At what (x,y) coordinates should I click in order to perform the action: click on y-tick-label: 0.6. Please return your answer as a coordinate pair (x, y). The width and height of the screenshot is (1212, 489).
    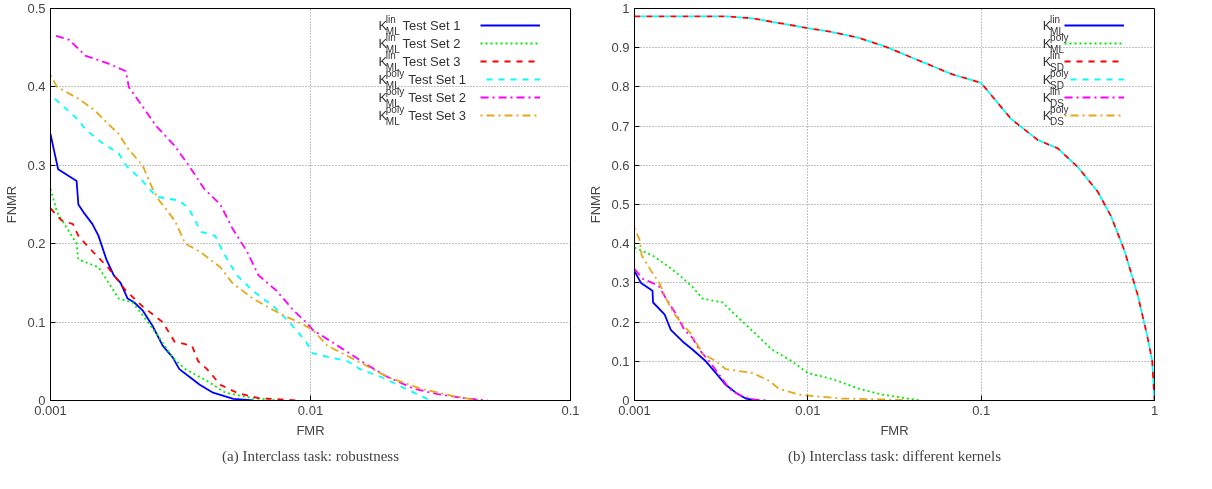
    Looking at the image, I should click on (620, 165).